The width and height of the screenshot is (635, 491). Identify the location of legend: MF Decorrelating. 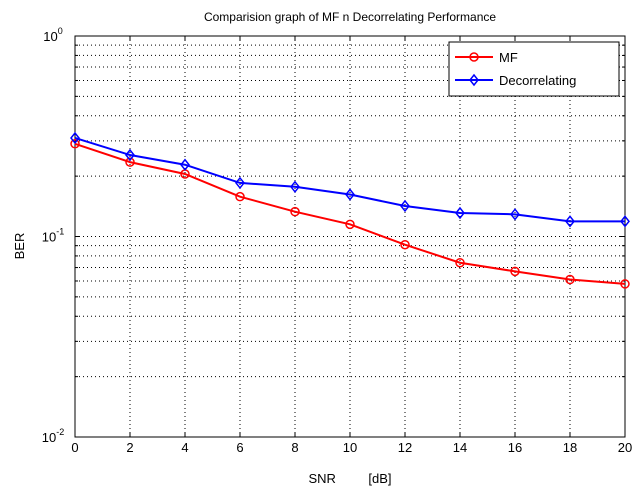
(534, 69).